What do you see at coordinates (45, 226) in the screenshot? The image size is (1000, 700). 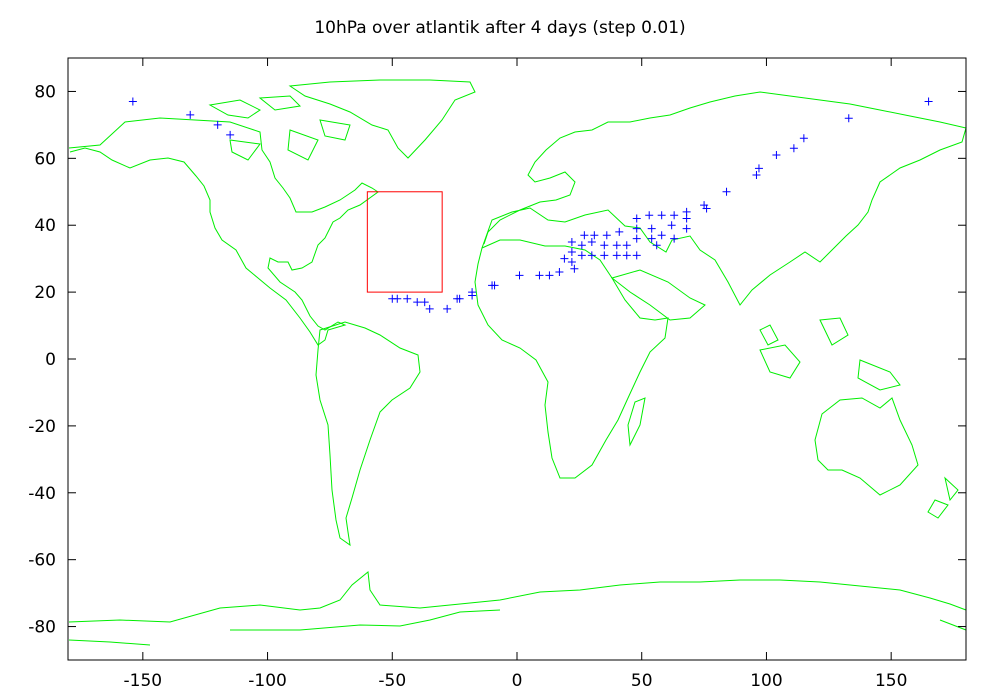 I see `y-tick-label: 40` at bounding box center [45, 226].